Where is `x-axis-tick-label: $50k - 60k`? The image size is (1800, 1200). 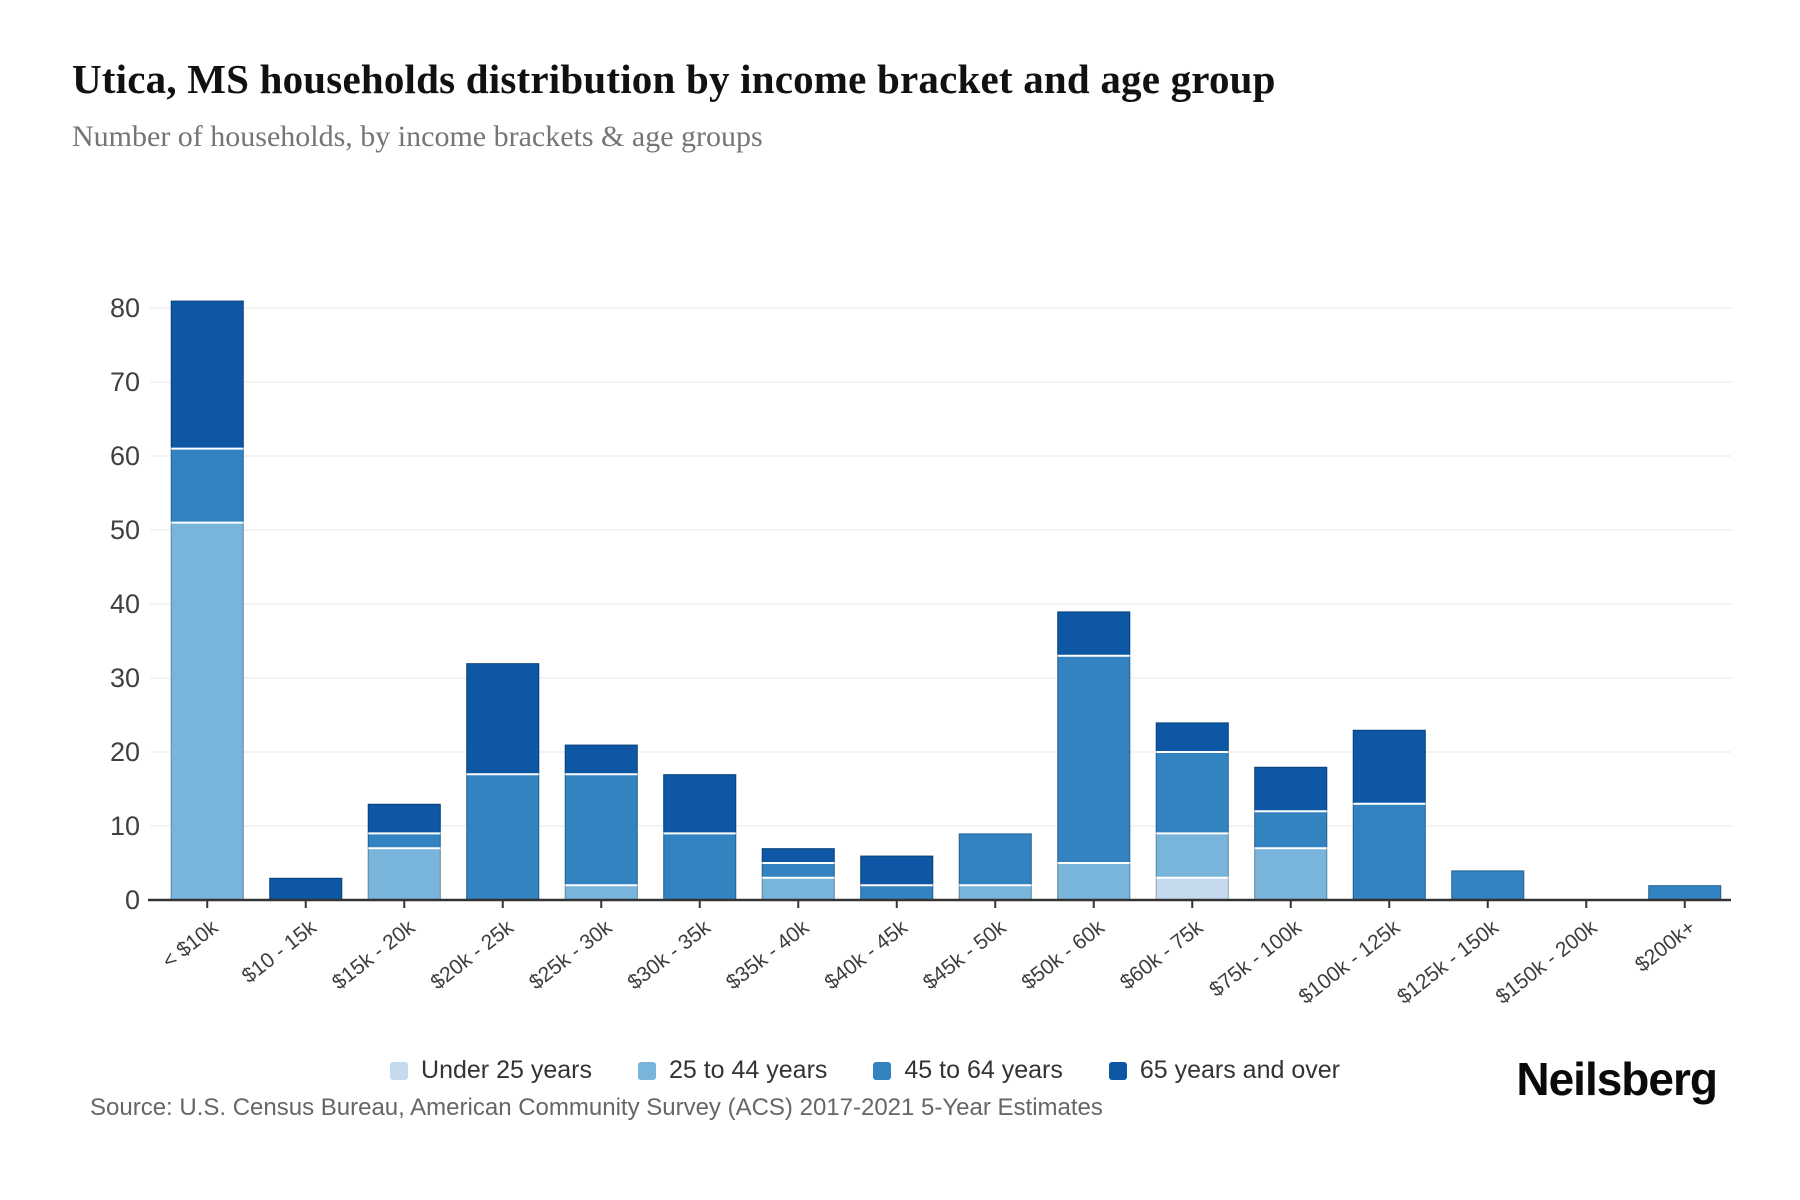 x-axis-tick-label: $50k - 60k is located at coordinates (1063, 955).